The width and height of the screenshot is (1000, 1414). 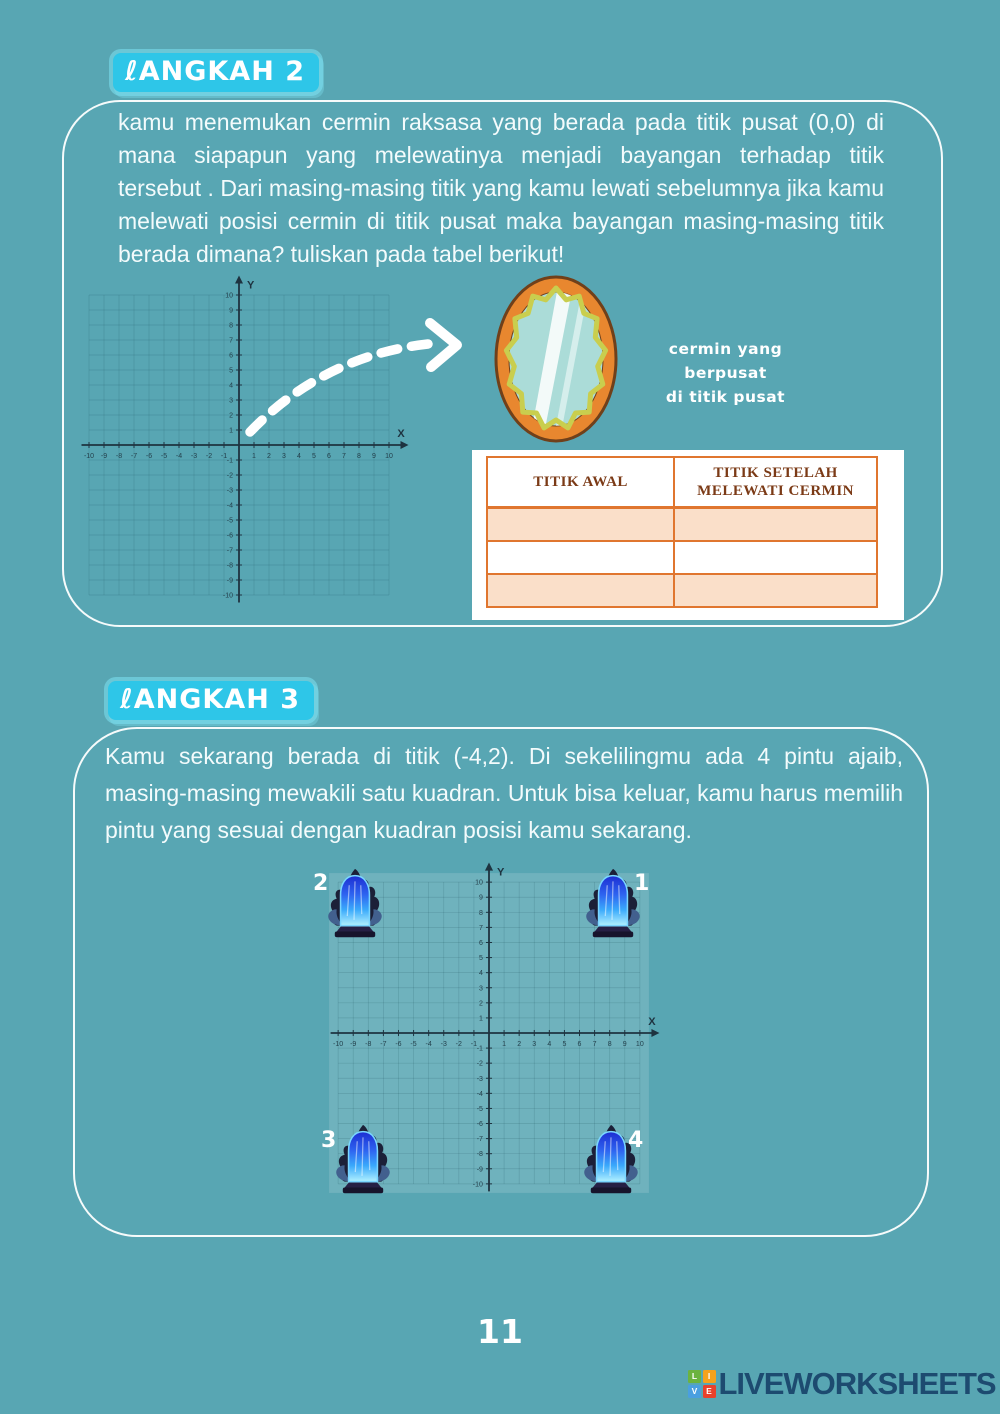 I want to click on page-number: 11, so click(x=500, y=1331).